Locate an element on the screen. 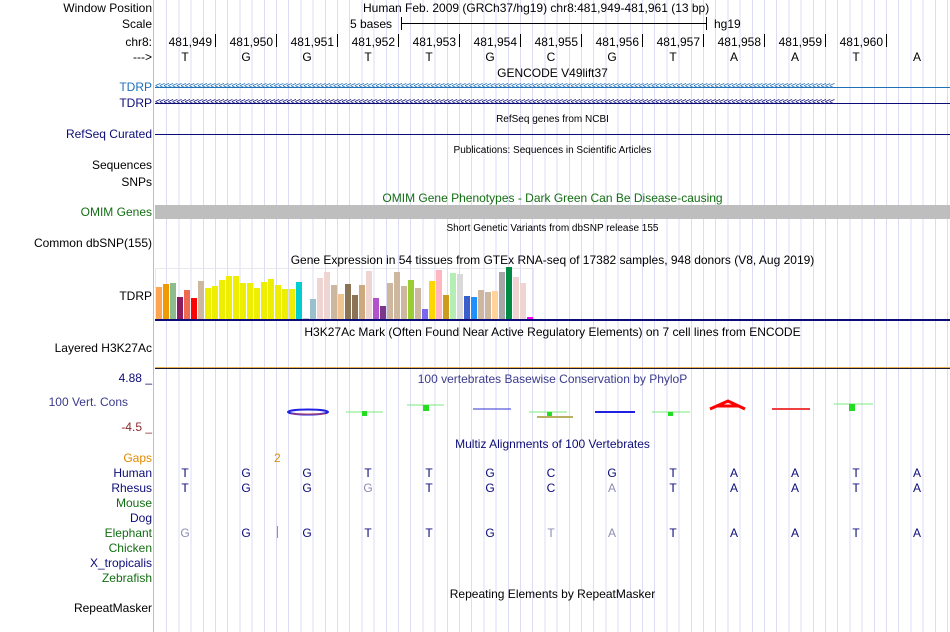 The height and width of the screenshot is (632, 950). gap-count: 2 is located at coordinates (277, 458).